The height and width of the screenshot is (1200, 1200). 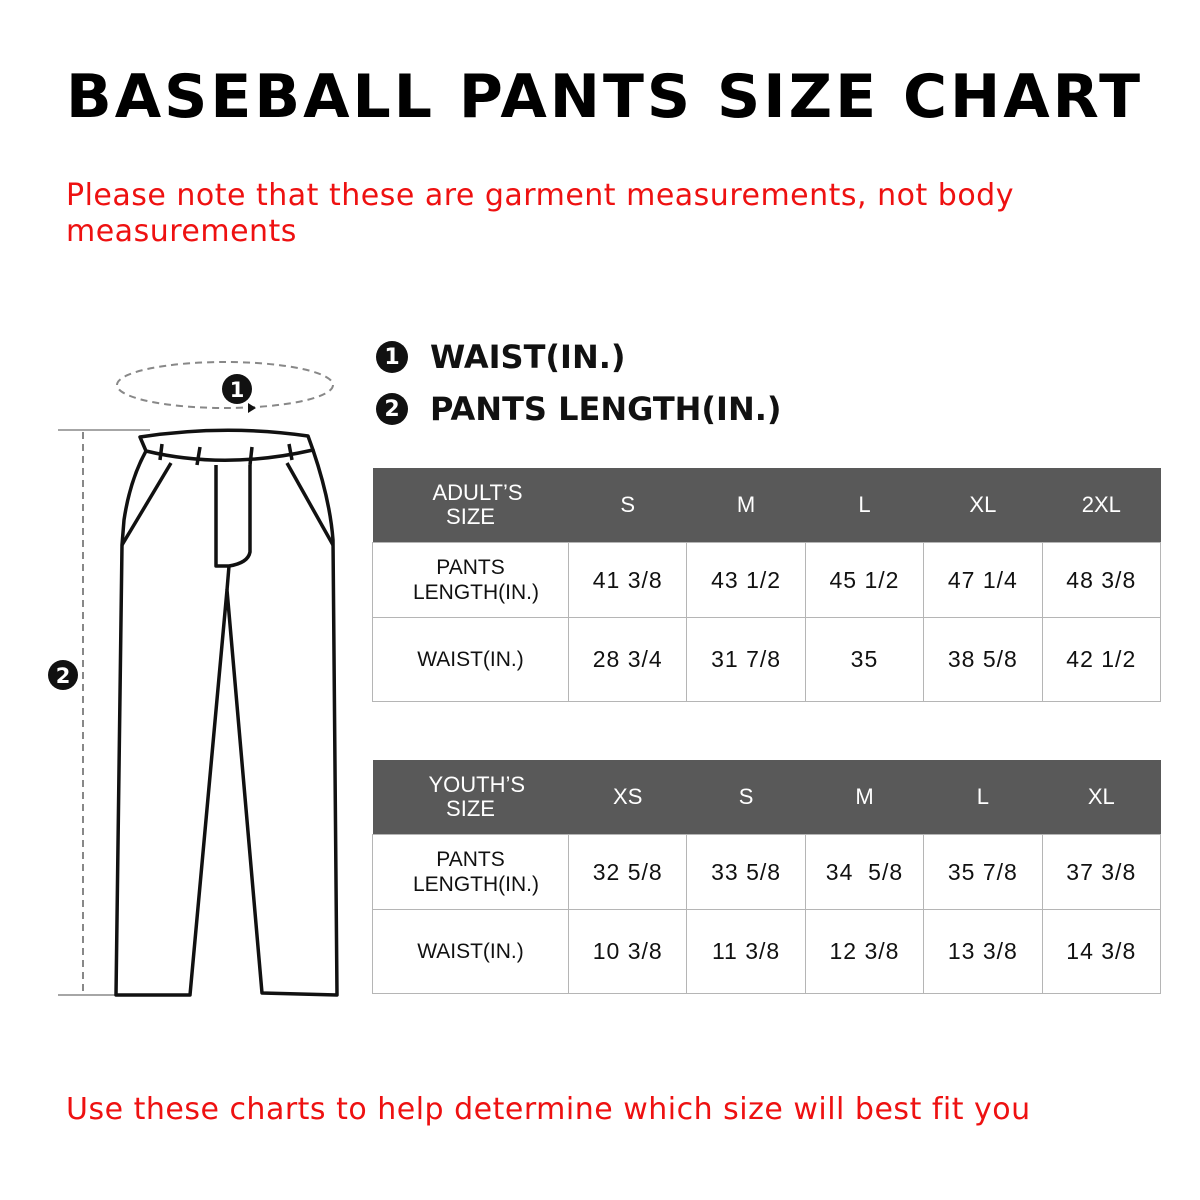 I want to click on table-cell: 47 1/4, so click(x=983, y=580).